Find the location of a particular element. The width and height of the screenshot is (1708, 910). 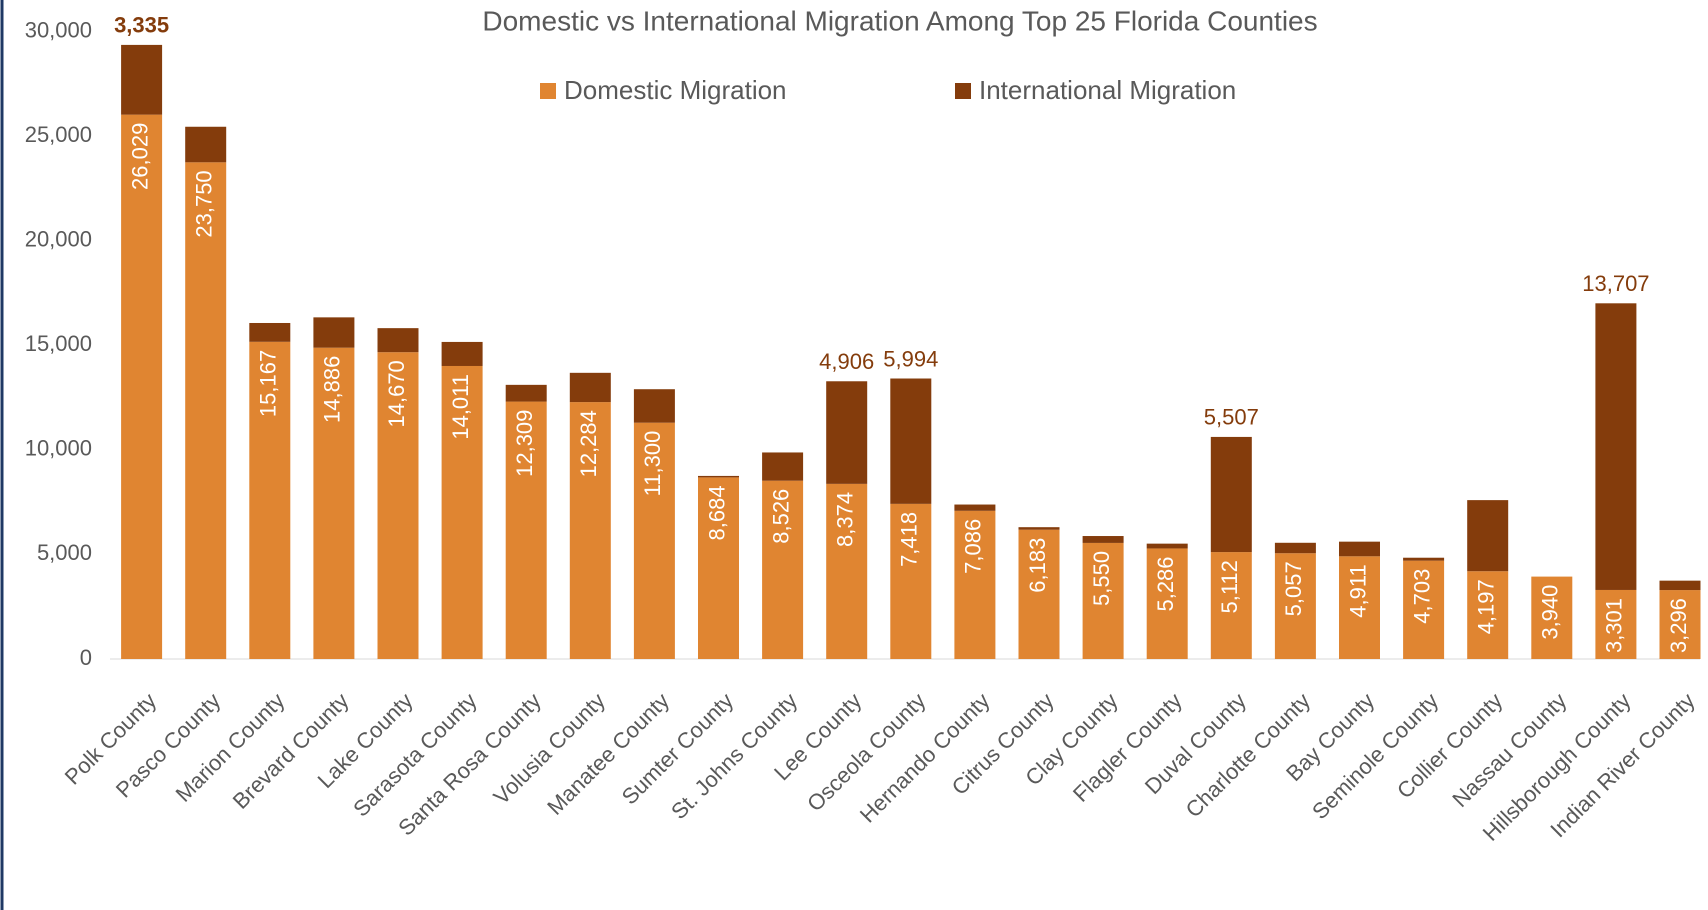

value-label: 8,684 is located at coordinates (716, 512).